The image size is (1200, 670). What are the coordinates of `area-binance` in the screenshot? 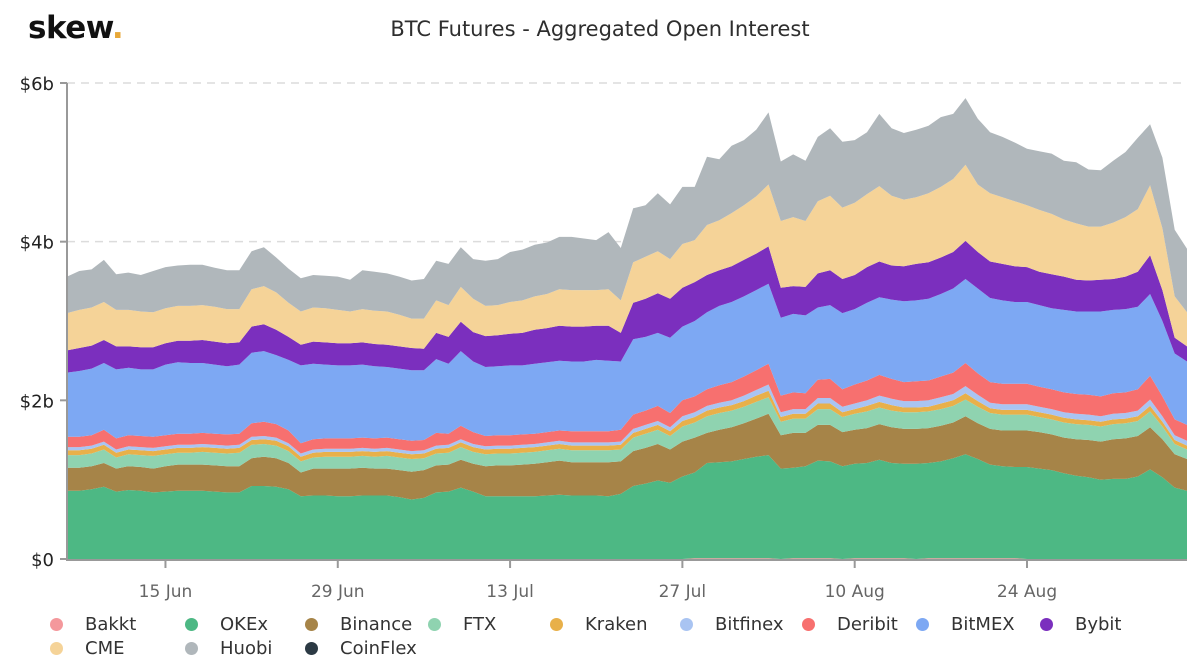 It's located at (627, 456).